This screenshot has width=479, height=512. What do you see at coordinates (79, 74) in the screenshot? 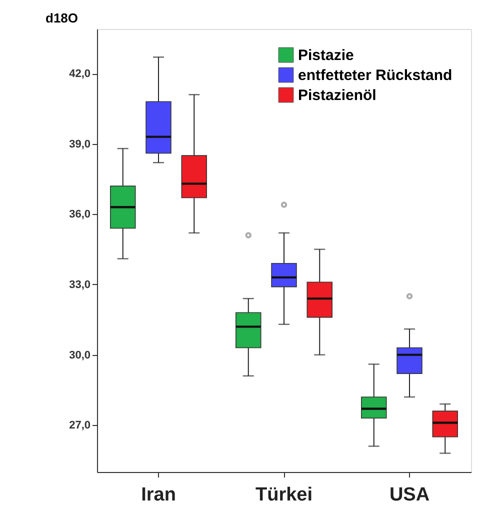
I see `y-tick-label: 42,0` at bounding box center [79, 74].